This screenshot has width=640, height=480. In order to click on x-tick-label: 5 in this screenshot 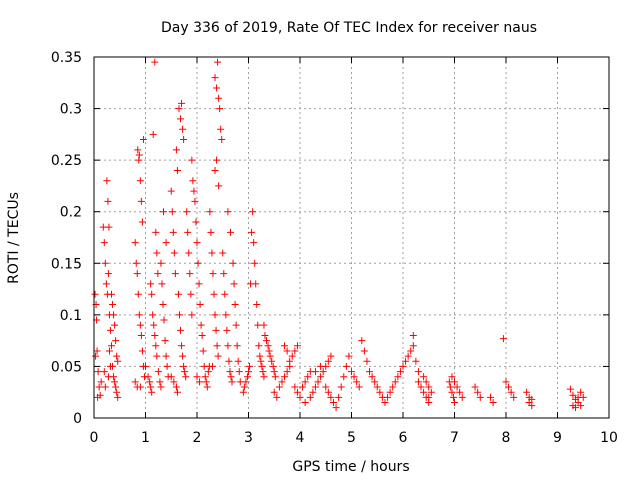, I will do `click(351, 438)`.